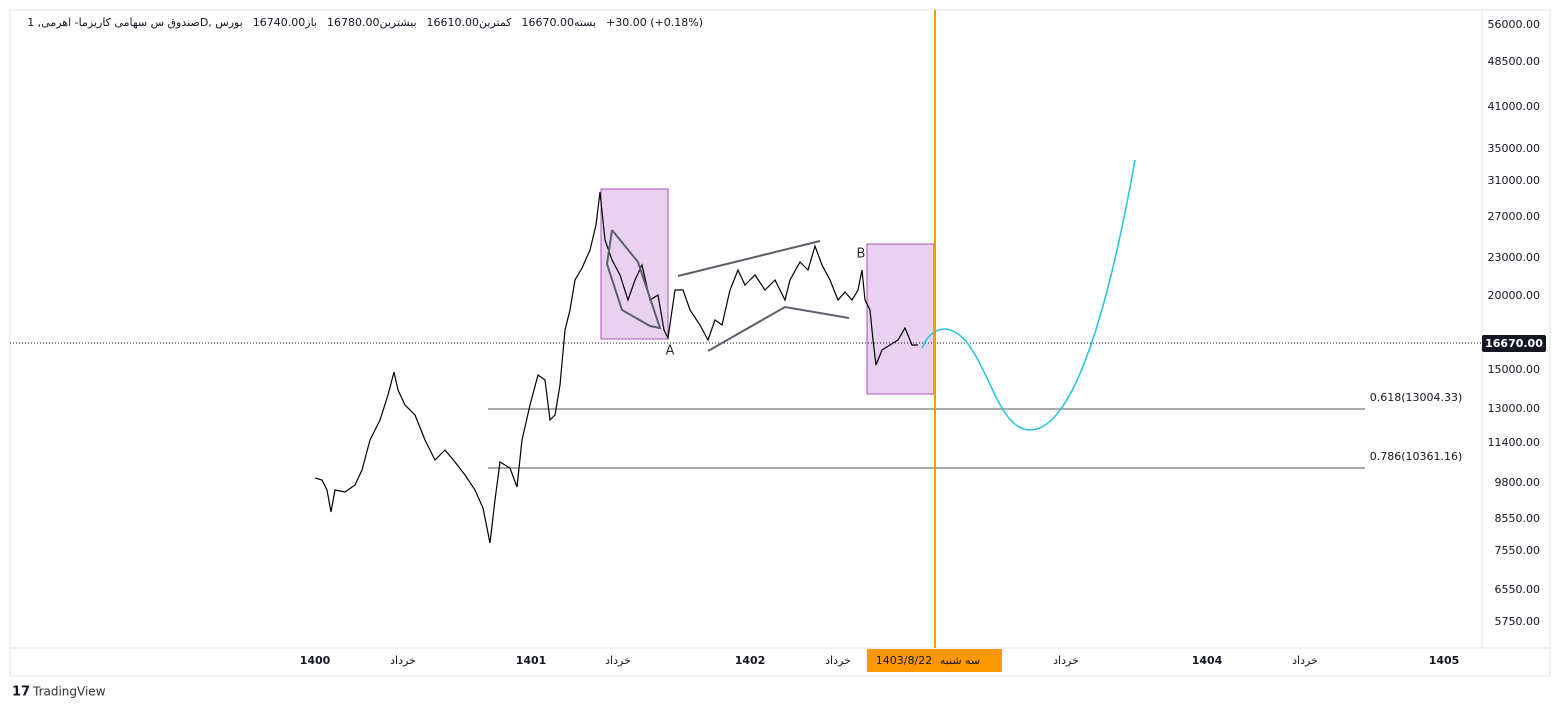  I want to click on brand-logo: 17, so click(21, 692).